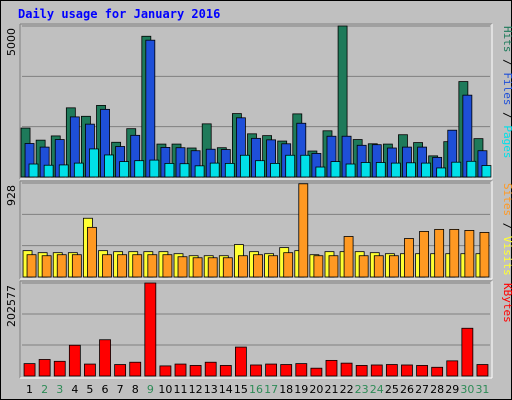 The image size is (512, 400). Describe the element at coordinates (506, 39) in the screenshot. I see `legend-item-hits: Hits` at that location.